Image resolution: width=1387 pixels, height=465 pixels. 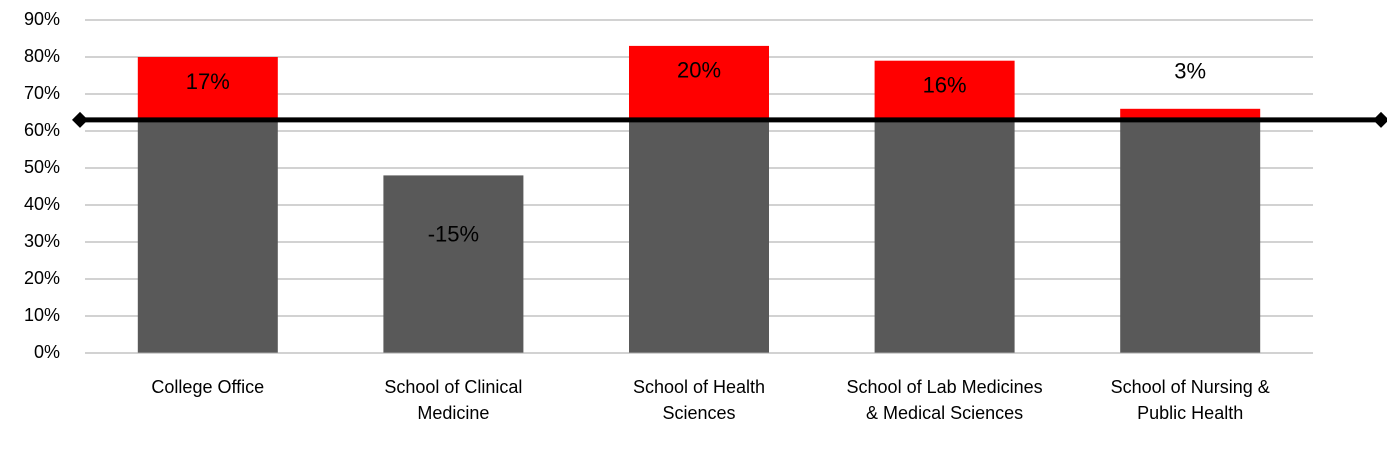 I want to click on data-label: 20%, so click(x=699, y=70).